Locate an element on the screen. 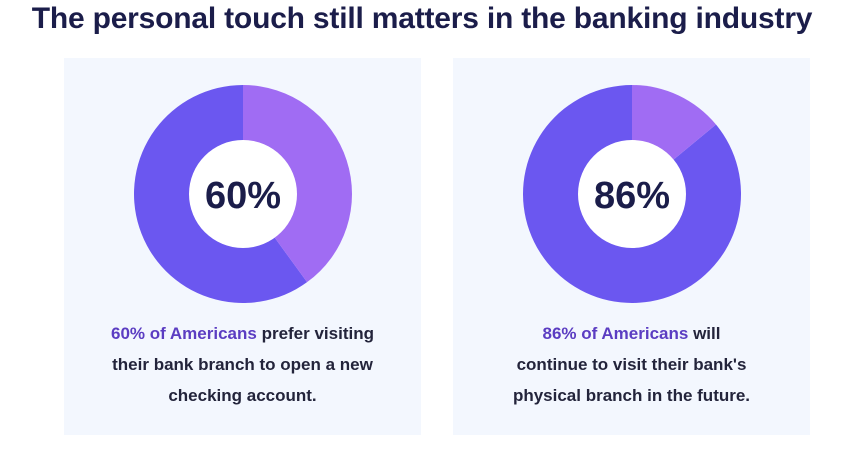 The height and width of the screenshot is (454, 844). donut-center-value: 86% is located at coordinates (632, 196).